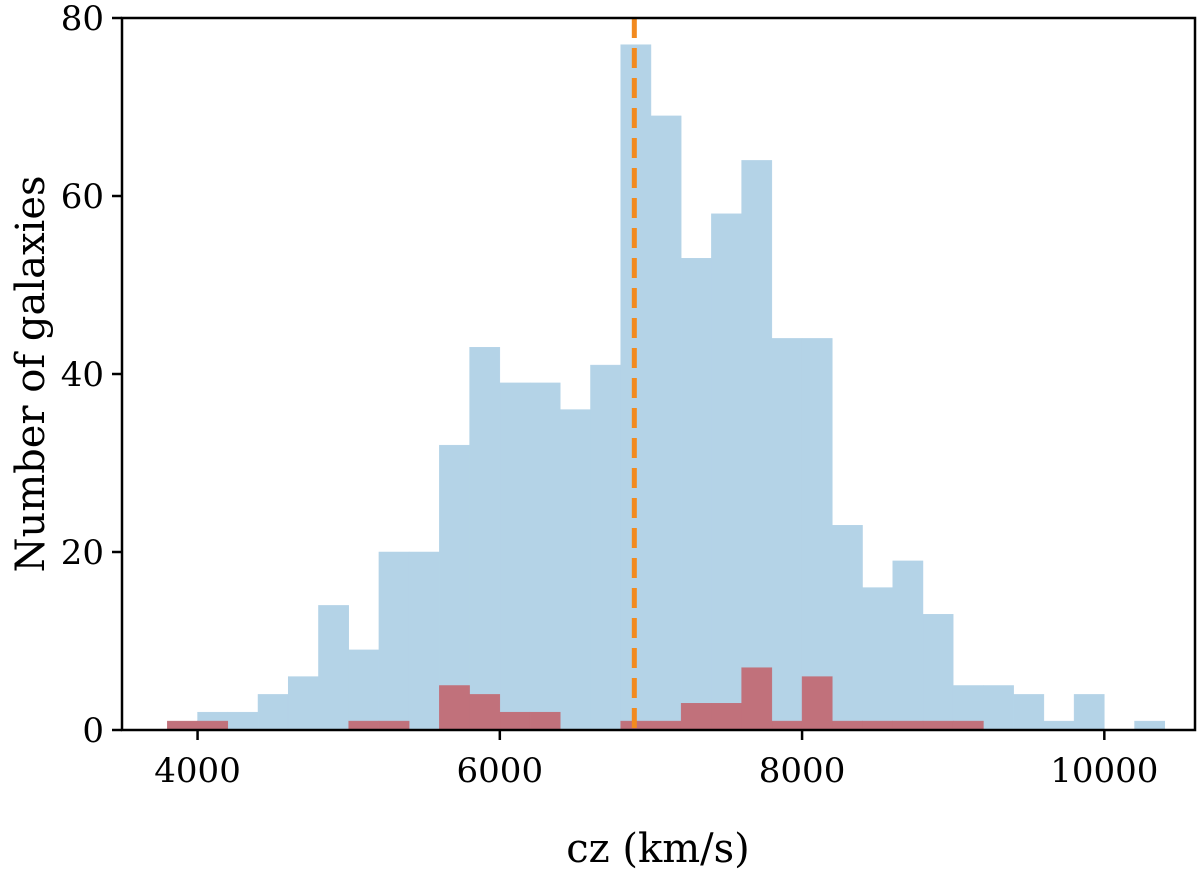 This screenshot has height=878, width=1200. Describe the element at coordinates (1104, 771) in the screenshot. I see `x-tick-label-4: 10000` at that location.